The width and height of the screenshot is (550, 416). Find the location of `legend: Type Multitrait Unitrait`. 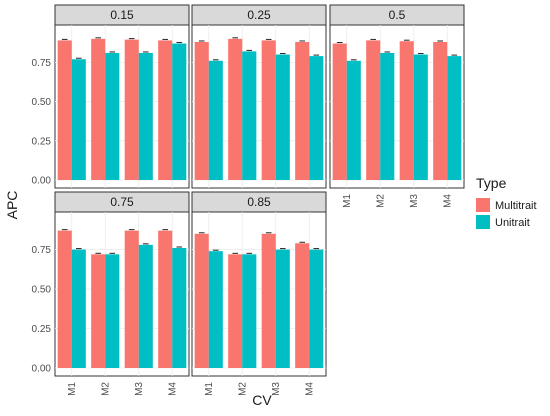

legend: Type Multitrait Unitrait is located at coordinates (506, 202).